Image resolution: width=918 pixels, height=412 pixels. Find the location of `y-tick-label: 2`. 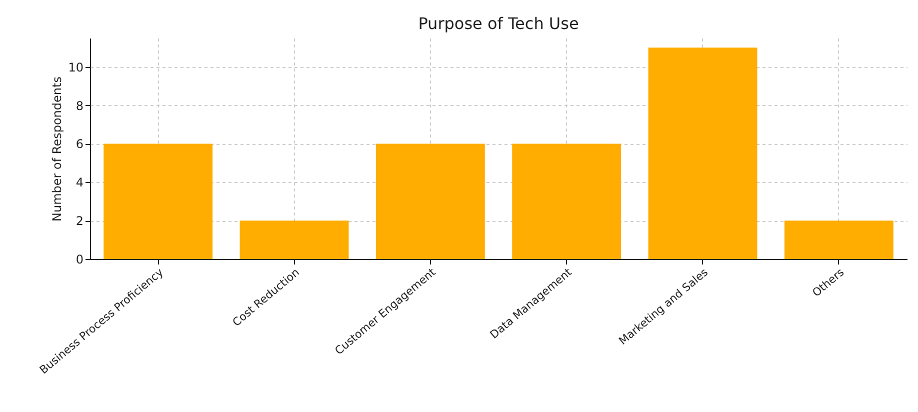

y-tick-label: 2 is located at coordinates (80, 221).